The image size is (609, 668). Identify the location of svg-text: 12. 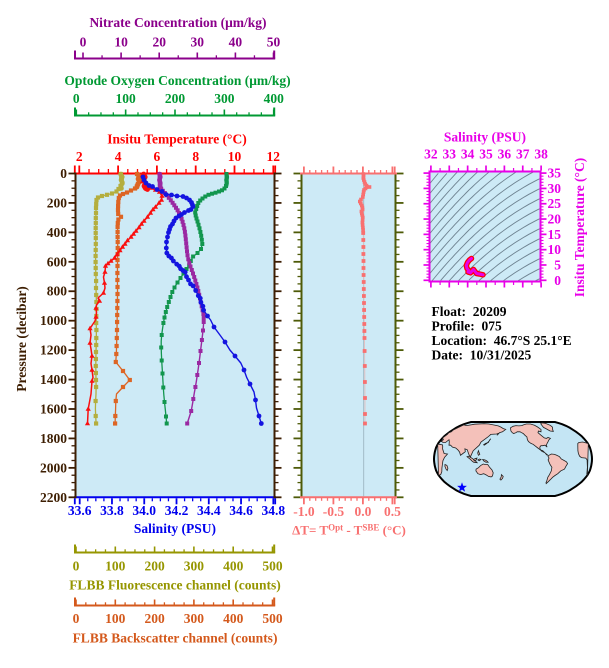
(274, 156).